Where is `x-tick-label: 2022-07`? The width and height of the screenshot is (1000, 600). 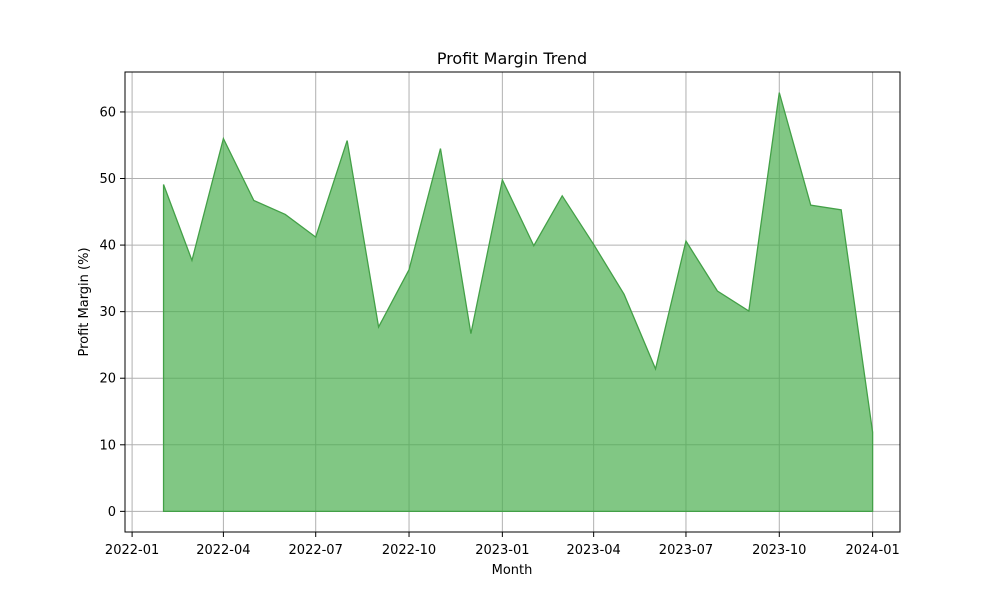 x-tick-label: 2022-07 is located at coordinates (316, 550).